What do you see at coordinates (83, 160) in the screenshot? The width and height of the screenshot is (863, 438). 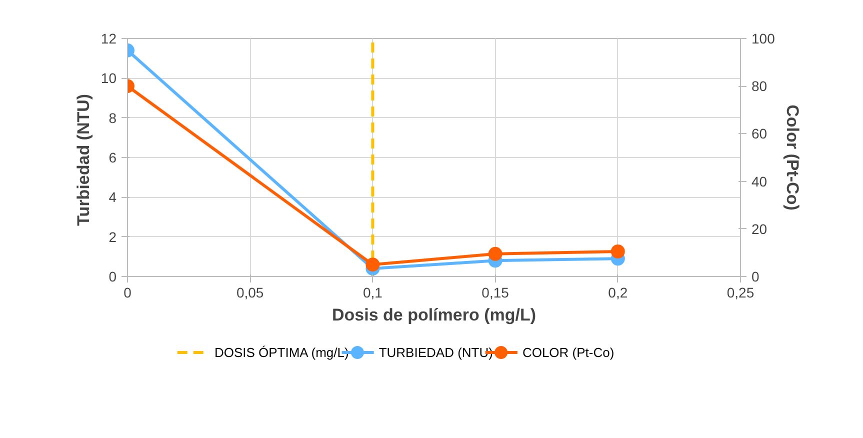 I see `y-axis-title: Turbiedad (NTU)` at bounding box center [83, 160].